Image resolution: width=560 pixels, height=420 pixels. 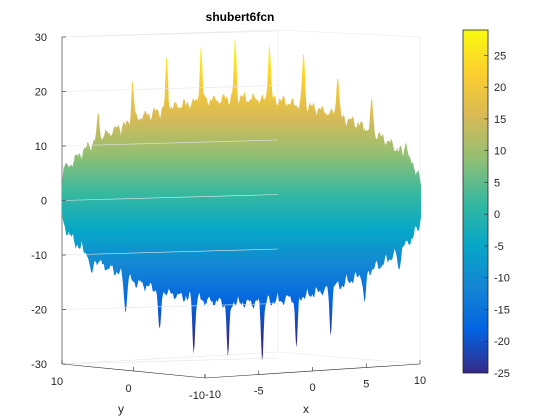 What do you see at coordinates (39, 256) in the screenshot?
I see `z-tick-label: -10` at bounding box center [39, 256].